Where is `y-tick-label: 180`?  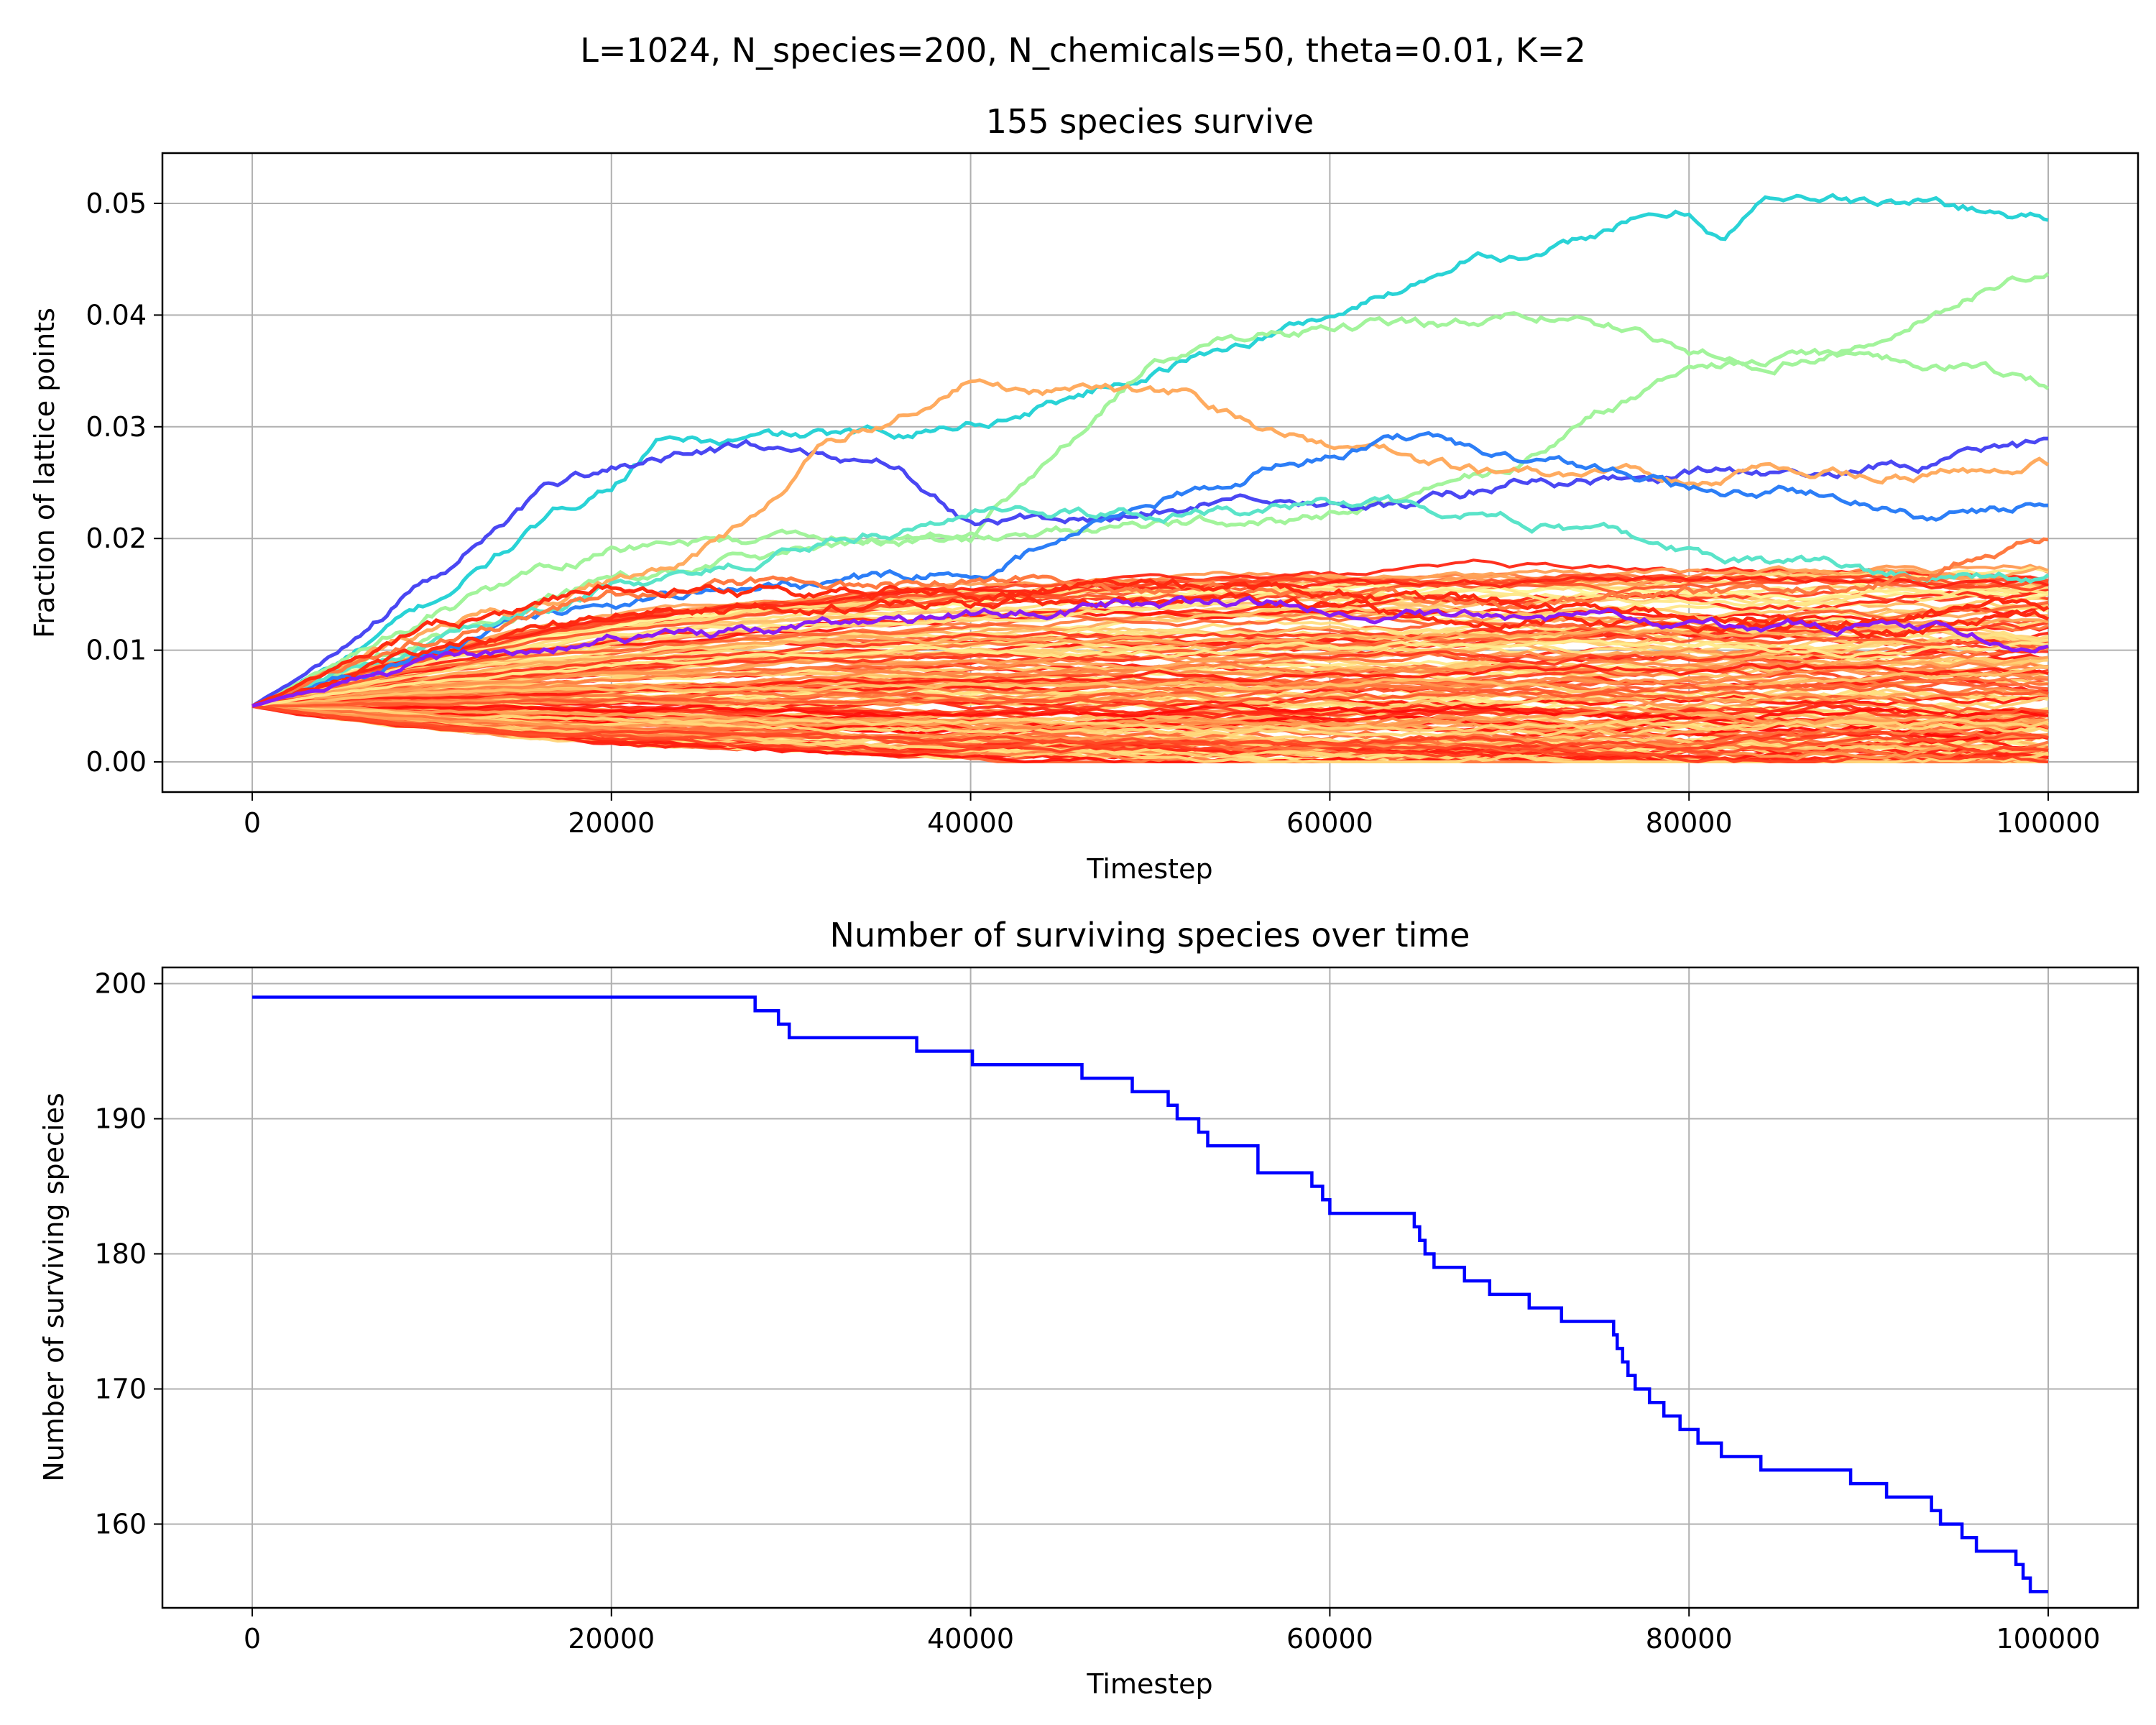
y-tick-label: 180 is located at coordinates (120, 1254).